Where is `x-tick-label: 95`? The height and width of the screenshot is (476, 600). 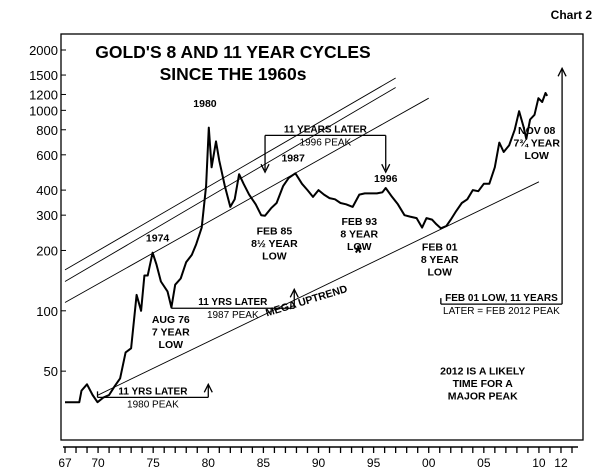
x-tick-label: 95 is located at coordinates (374, 463).